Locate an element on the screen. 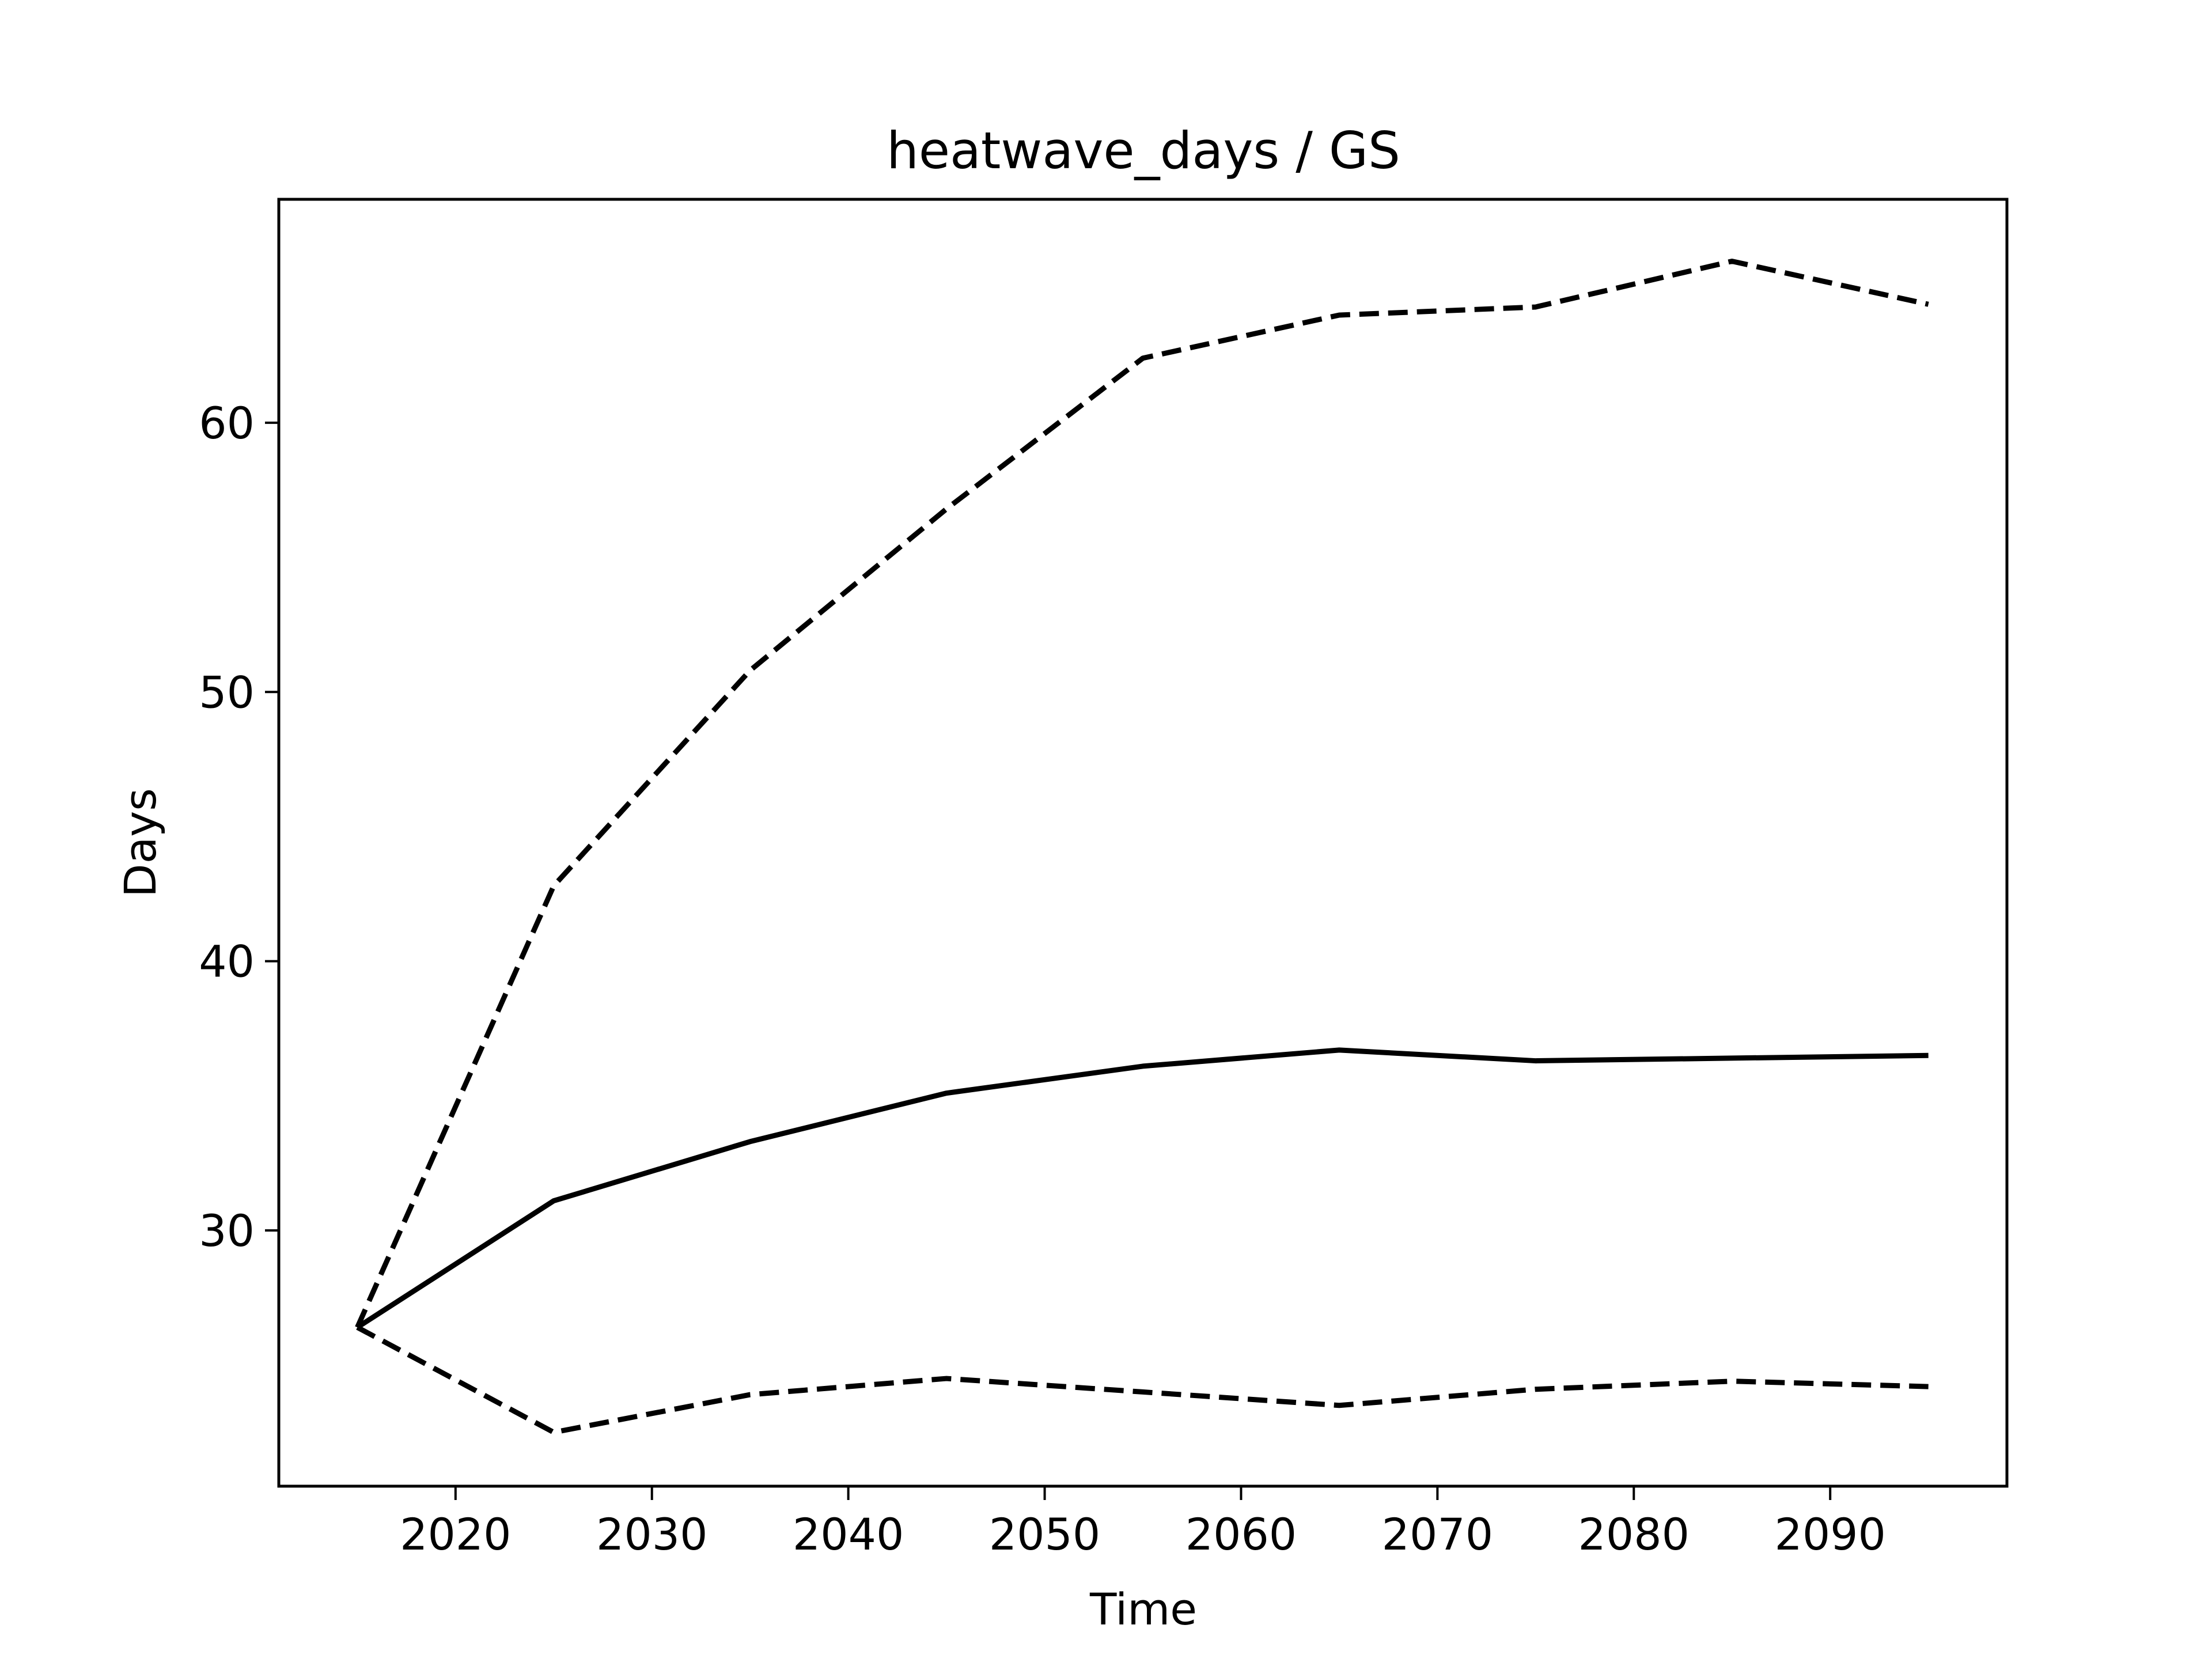 This screenshot has height=1659, width=2212. x-axis: 2020 2030 2040 2050 2060 2070 2080 2090 is located at coordinates (1143, 1523).